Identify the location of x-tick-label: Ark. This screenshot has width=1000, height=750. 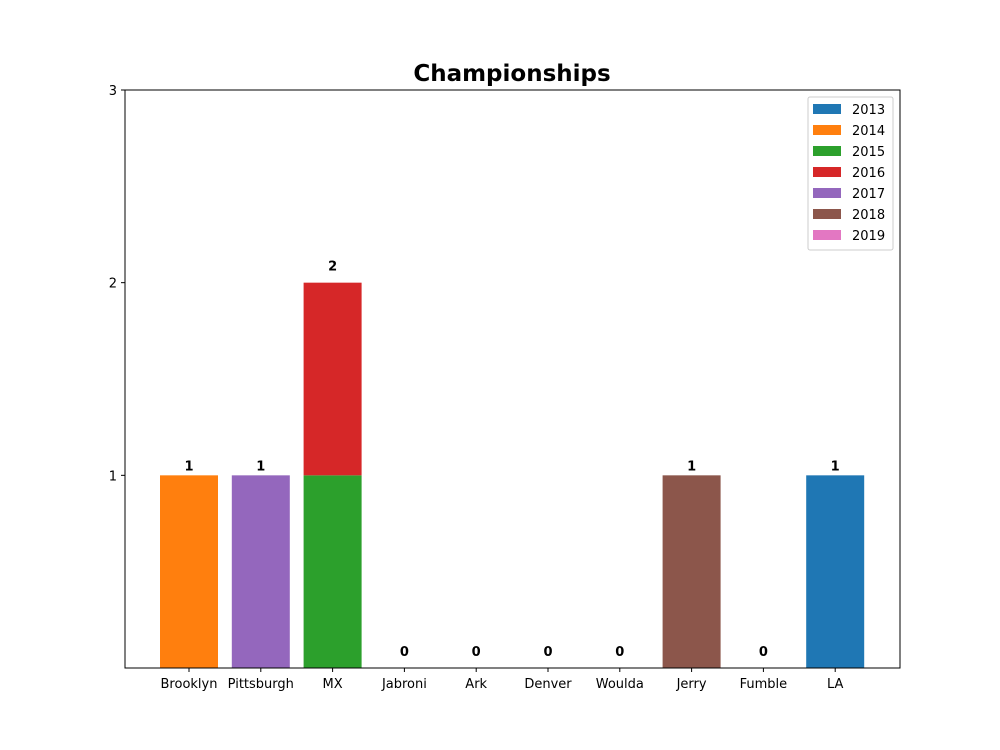
(476, 684).